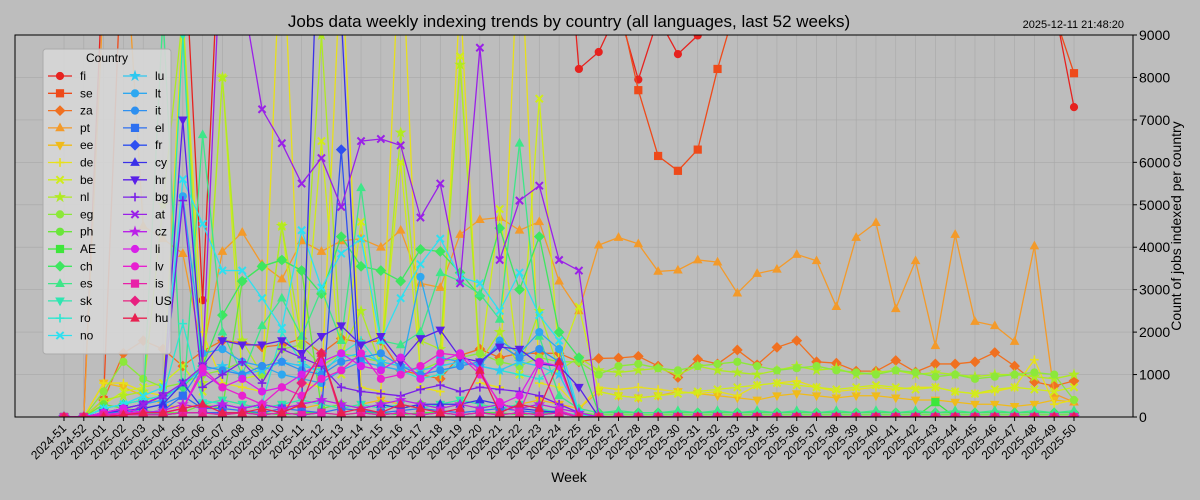 The width and height of the screenshot is (1200, 500). Describe the element at coordinates (145, 163) in the screenshot. I see `legend-item: cy` at that location.